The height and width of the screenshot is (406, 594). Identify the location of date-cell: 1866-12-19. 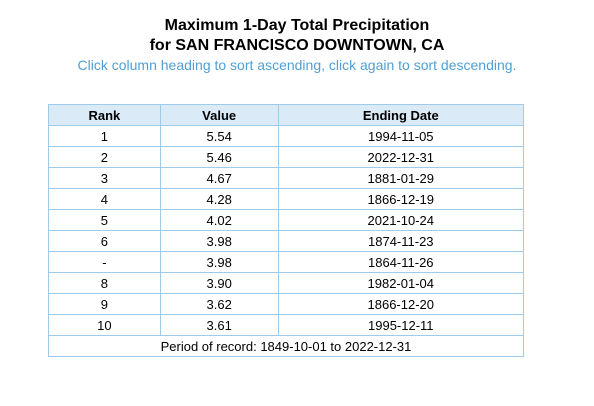
(401, 199).